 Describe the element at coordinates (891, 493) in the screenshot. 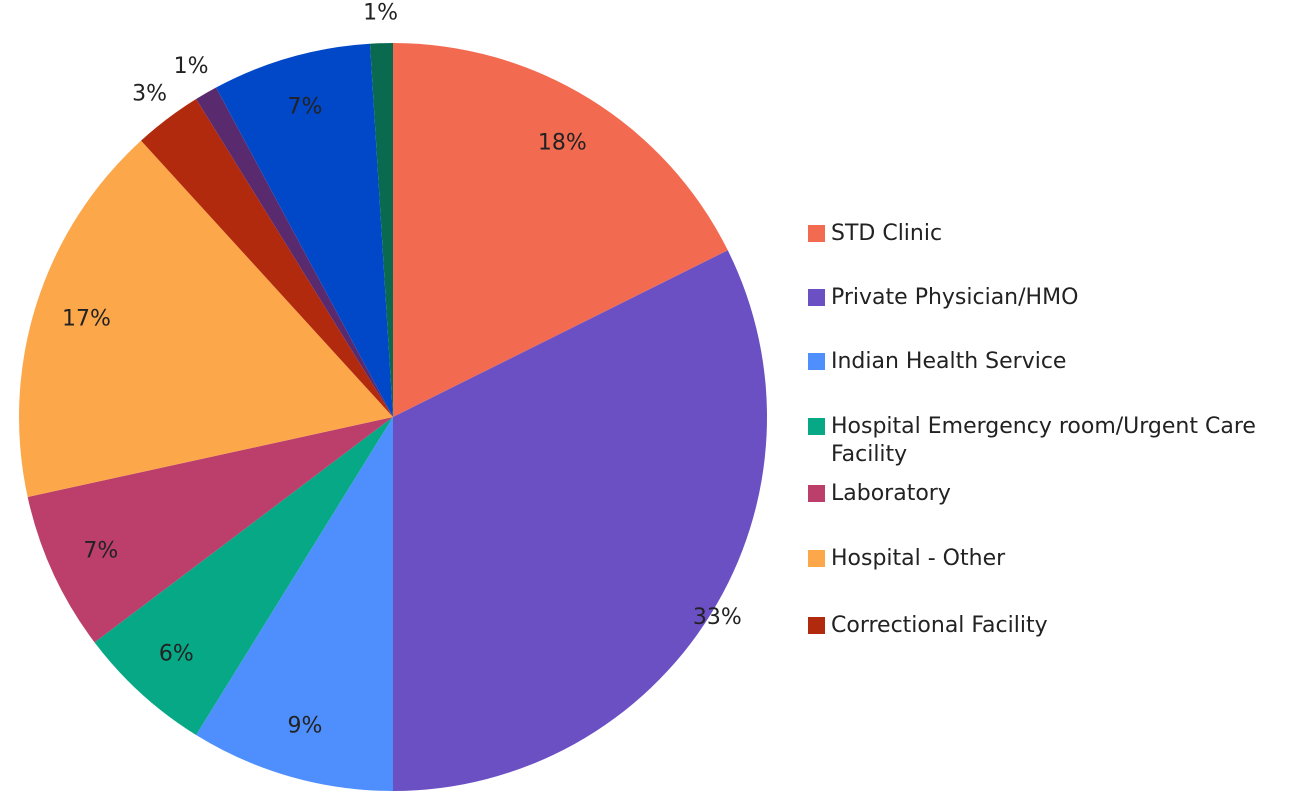

I see `legend-label: Laboratory` at that location.